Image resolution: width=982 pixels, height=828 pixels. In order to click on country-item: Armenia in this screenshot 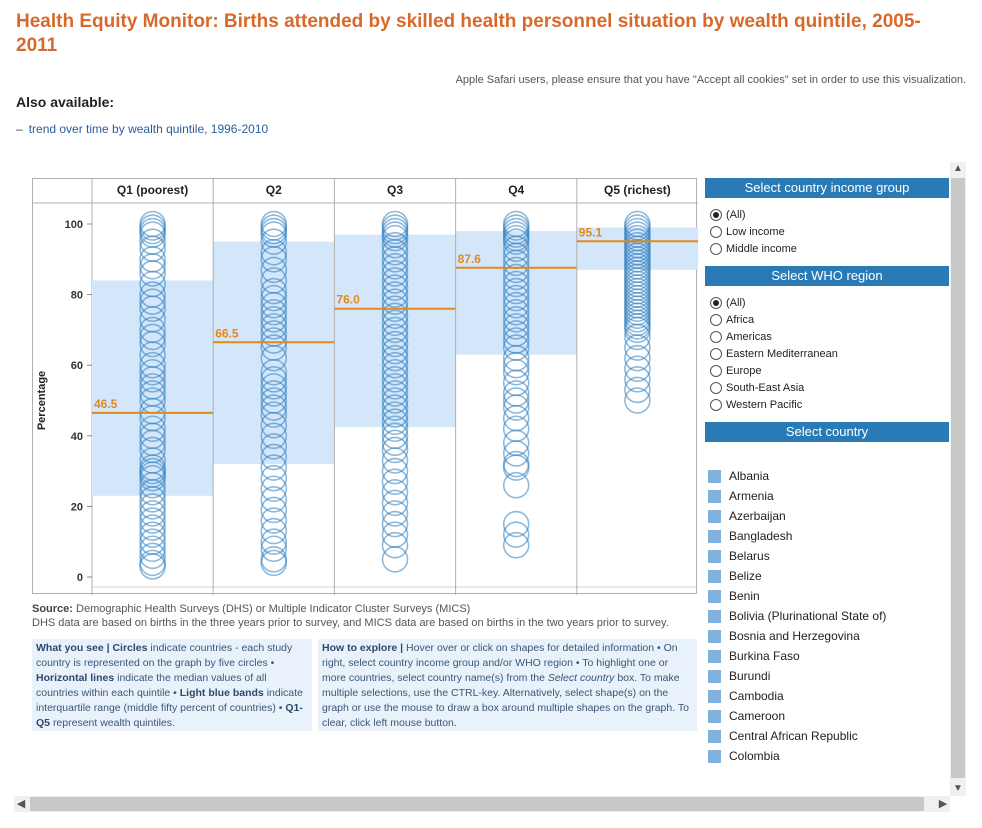, I will do `click(797, 496)`.